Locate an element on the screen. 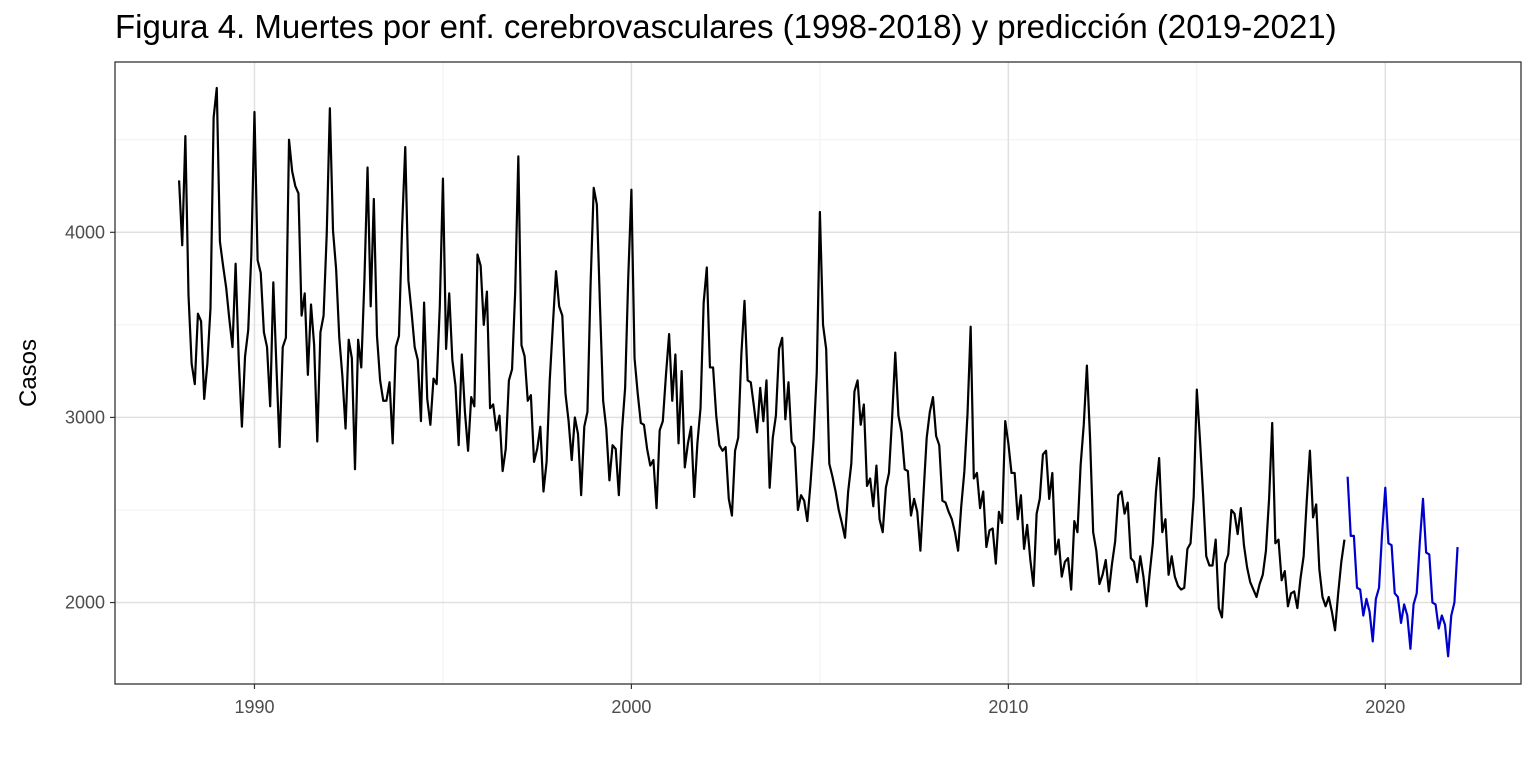 This screenshot has width=1536, height=768. y-axis-title: Casos is located at coordinates (28, 373).